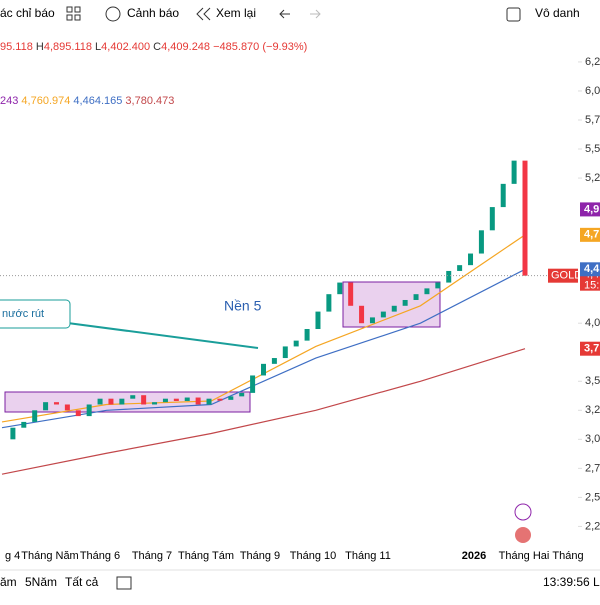  What do you see at coordinates (592, 526) in the screenshot?
I see `y-tick-label: 2,2` at bounding box center [592, 526].